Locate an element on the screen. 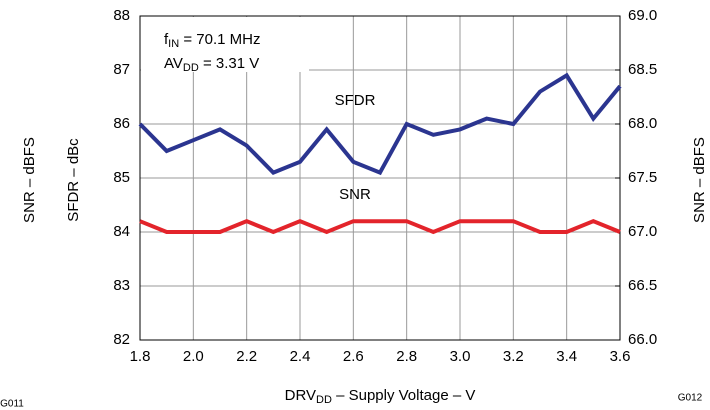  x-tick-label: 2.8 is located at coordinates (406, 356).